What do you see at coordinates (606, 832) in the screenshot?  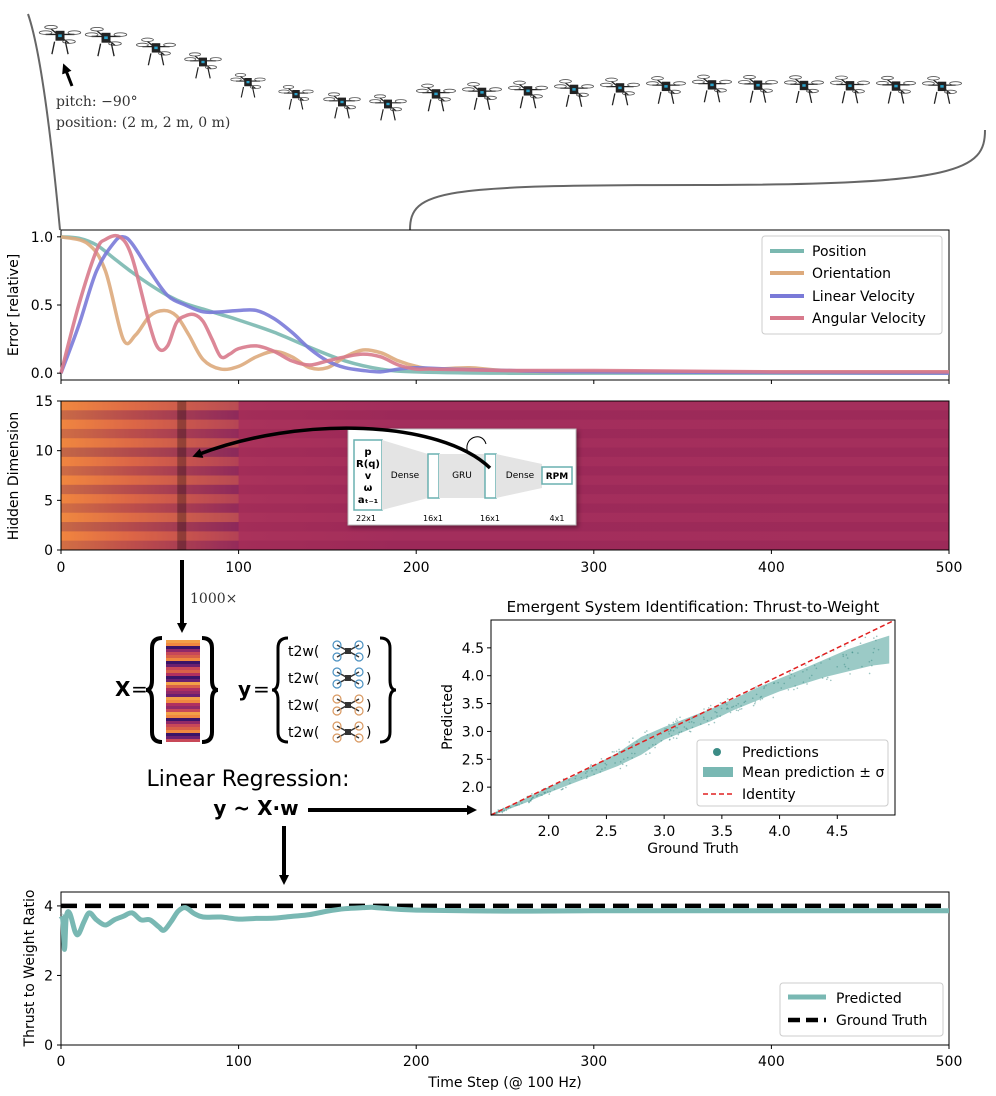 I see `sysid-xtick-label: 2.5` at bounding box center [606, 832].